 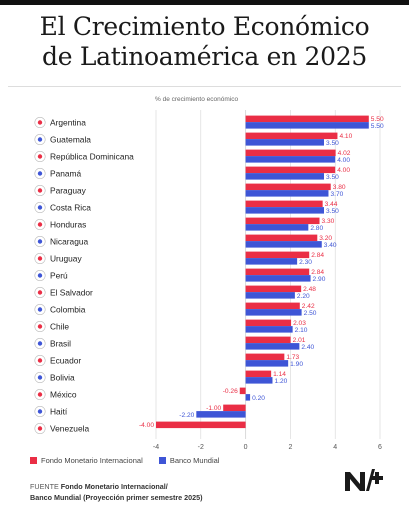 I want to click on legend-item-imf: Fondo Monetario Internacional, so click(x=86, y=460).